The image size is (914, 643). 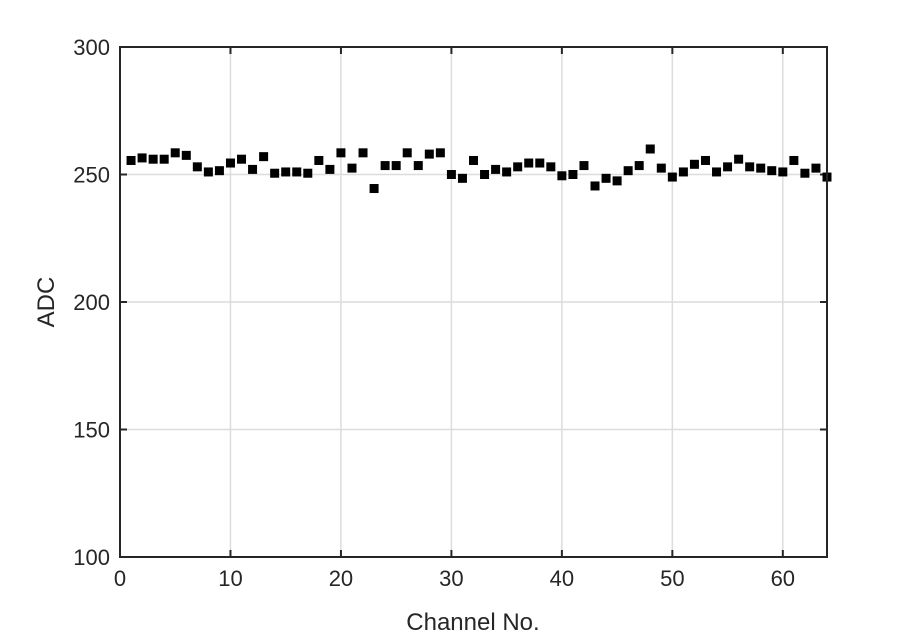 What do you see at coordinates (472, 622) in the screenshot?
I see `x-axis-label: Channel No.` at bounding box center [472, 622].